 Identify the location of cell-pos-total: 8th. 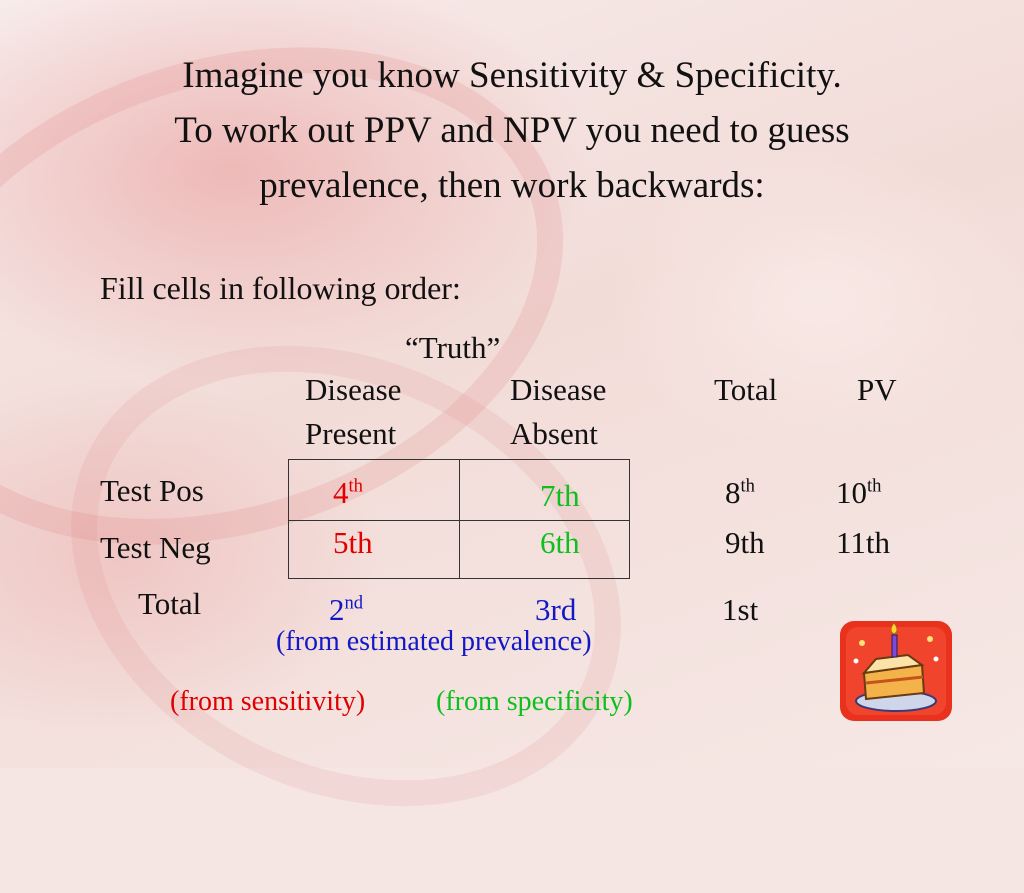
(740, 492).